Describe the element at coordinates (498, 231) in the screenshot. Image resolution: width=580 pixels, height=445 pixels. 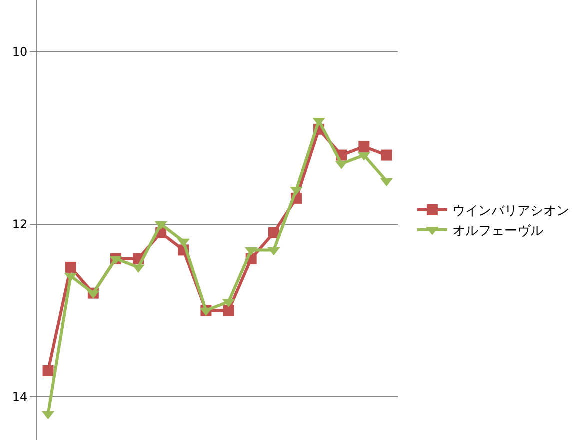
I see `legend-label: オルフェーヴル` at that location.